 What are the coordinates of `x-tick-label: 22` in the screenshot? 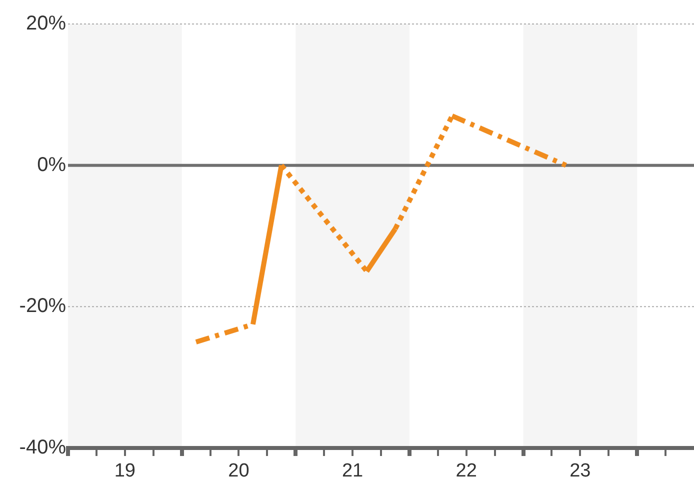 It's located at (466, 470).